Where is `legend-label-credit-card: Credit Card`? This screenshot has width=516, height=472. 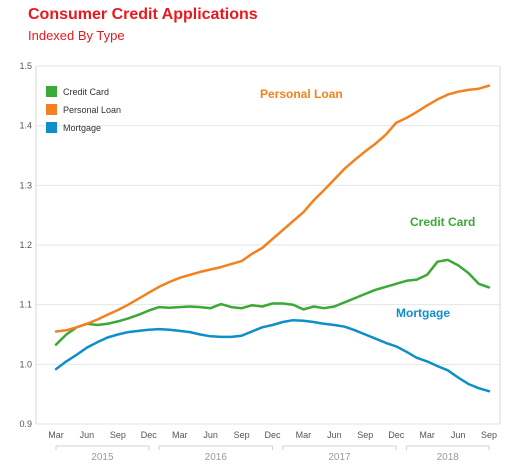
legend-label-credit-card: Credit Card is located at coordinates (86, 92).